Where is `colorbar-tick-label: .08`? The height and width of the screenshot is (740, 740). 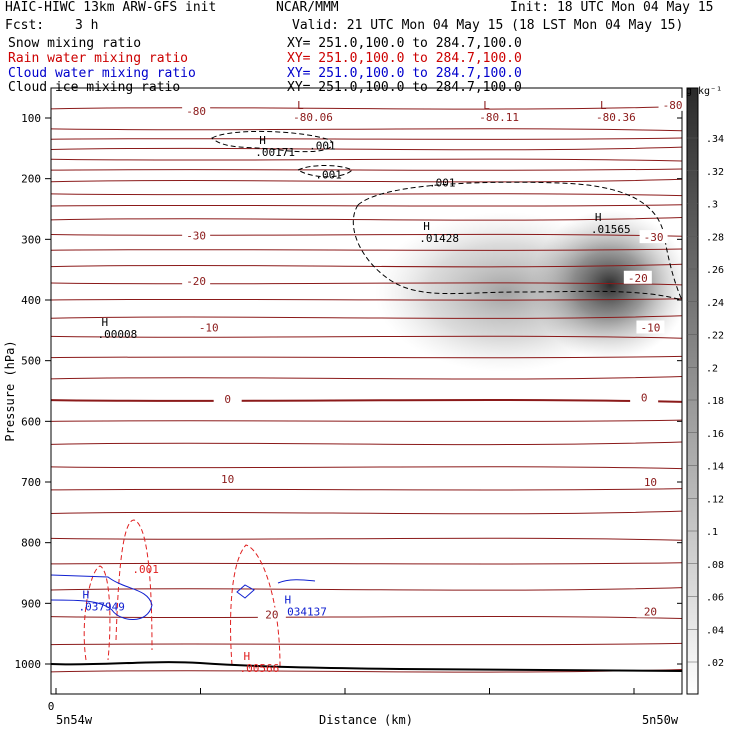 colorbar-tick-label: .08 is located at coordinates (715, 565).